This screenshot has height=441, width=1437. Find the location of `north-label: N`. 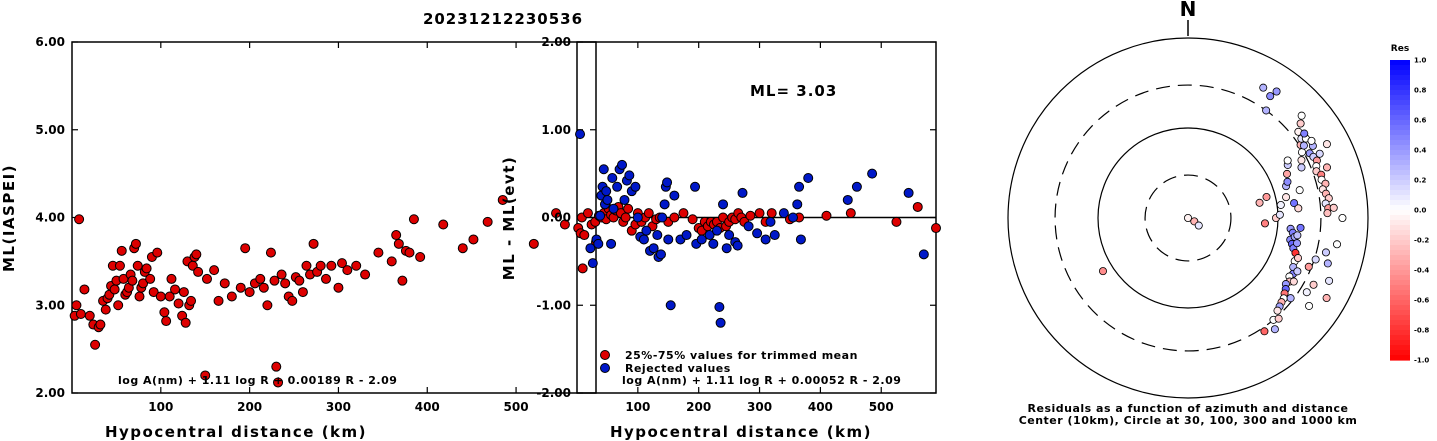

north-label: N is located at coordinates (1188, 10).